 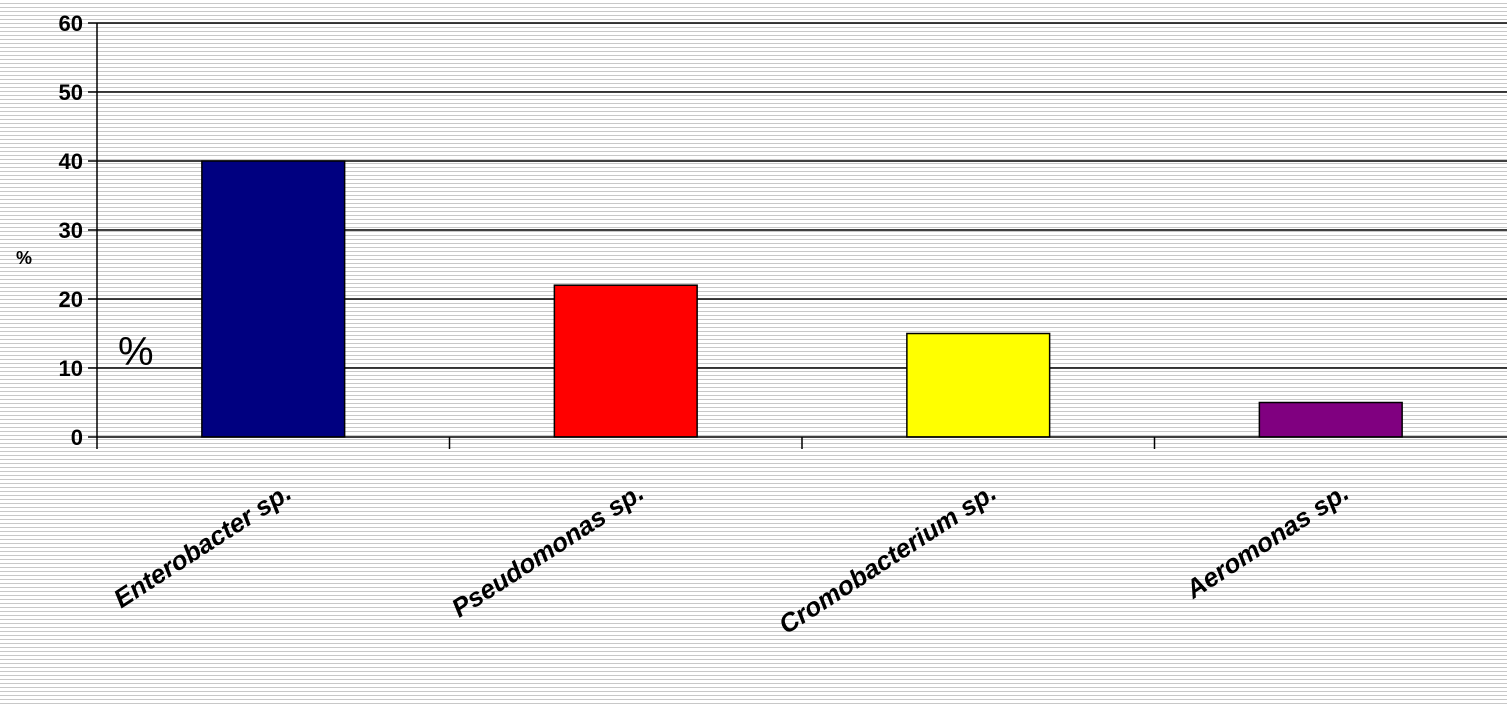 I want to click on y-axis-label: %, so click(x=24, y=258).